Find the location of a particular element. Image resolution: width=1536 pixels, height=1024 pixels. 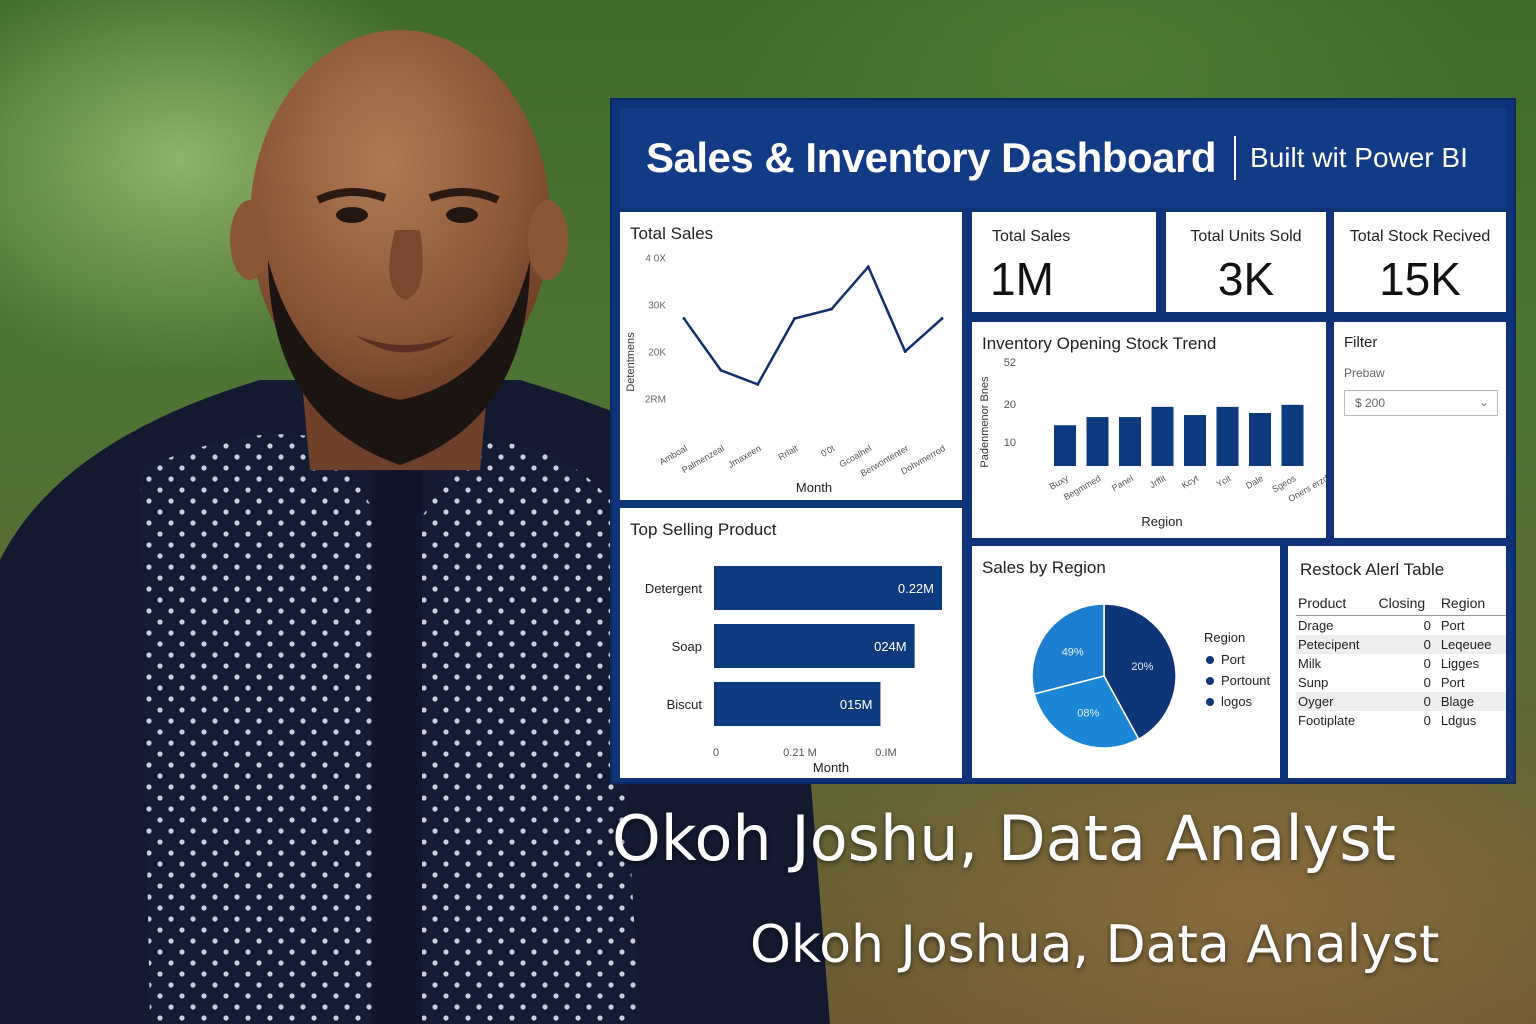

column-header: Closing is located at coordinates (1407, 604).